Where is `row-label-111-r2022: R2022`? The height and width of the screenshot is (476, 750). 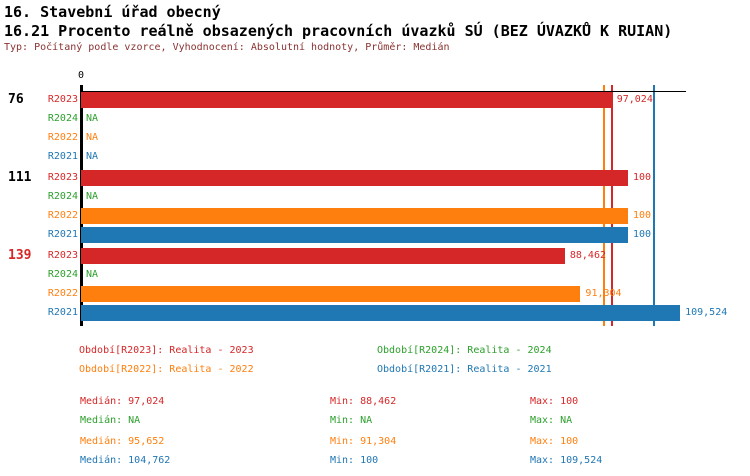 row-label-111-r2022: R2022 is located at coordinates (62, 215).